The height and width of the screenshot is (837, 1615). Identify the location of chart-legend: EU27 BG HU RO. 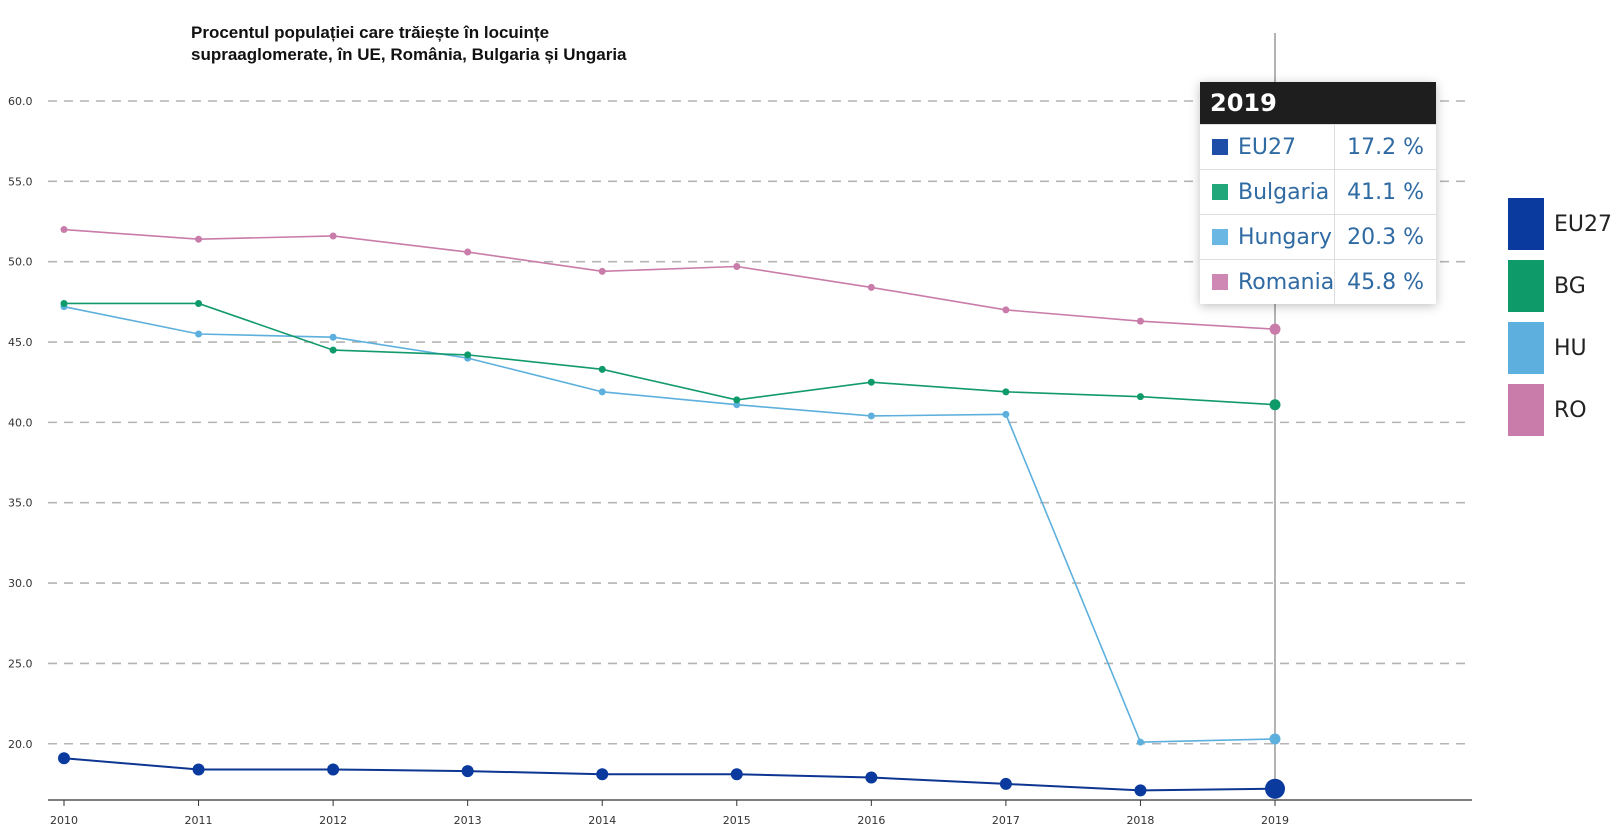
(1560, 322).